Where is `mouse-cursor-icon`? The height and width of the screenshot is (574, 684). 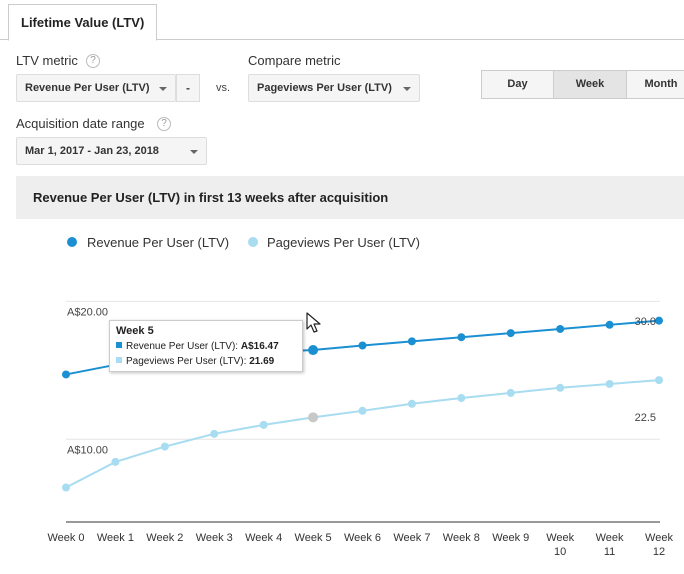
mouse-cursor-icon is located at coordinates (313, 322).